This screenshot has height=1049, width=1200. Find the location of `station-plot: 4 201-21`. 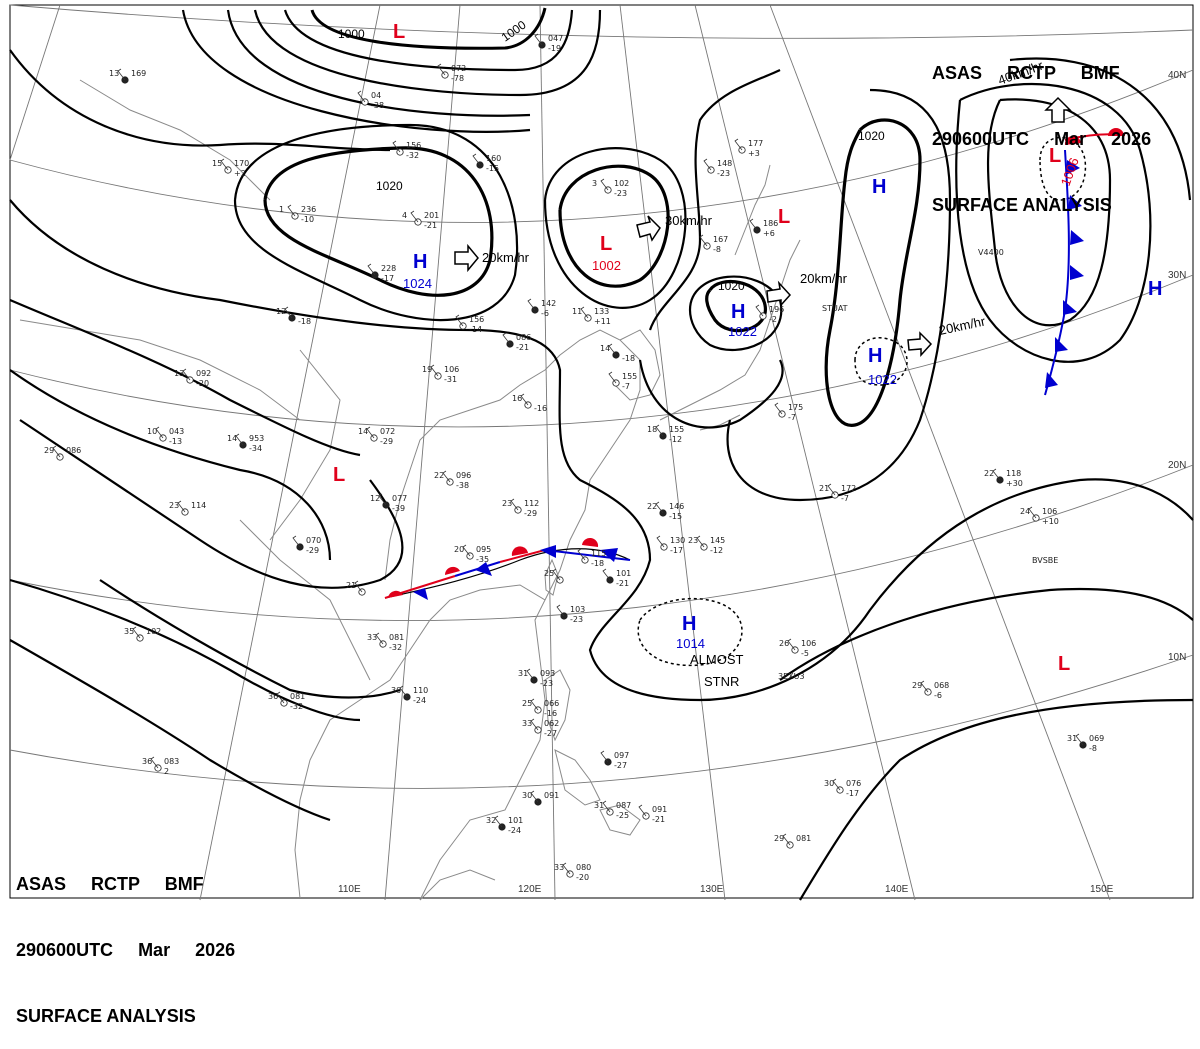

station-plot: 4 201-21 is located at coordinates (420, 220).